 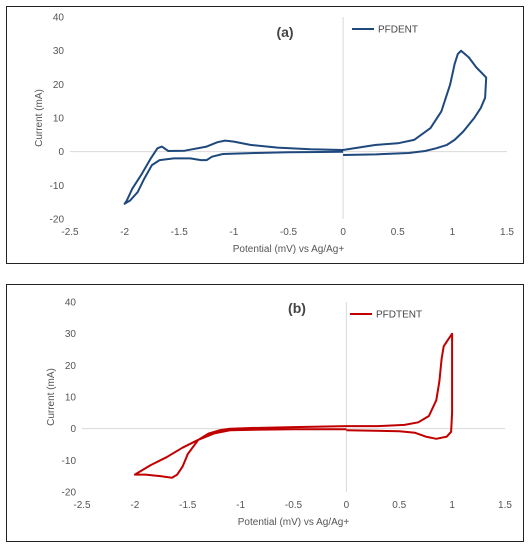 What do you see at coordinates (297, 308) in the screenshot?
I see `panel-label: (b)` at bounding box center [297, 308].